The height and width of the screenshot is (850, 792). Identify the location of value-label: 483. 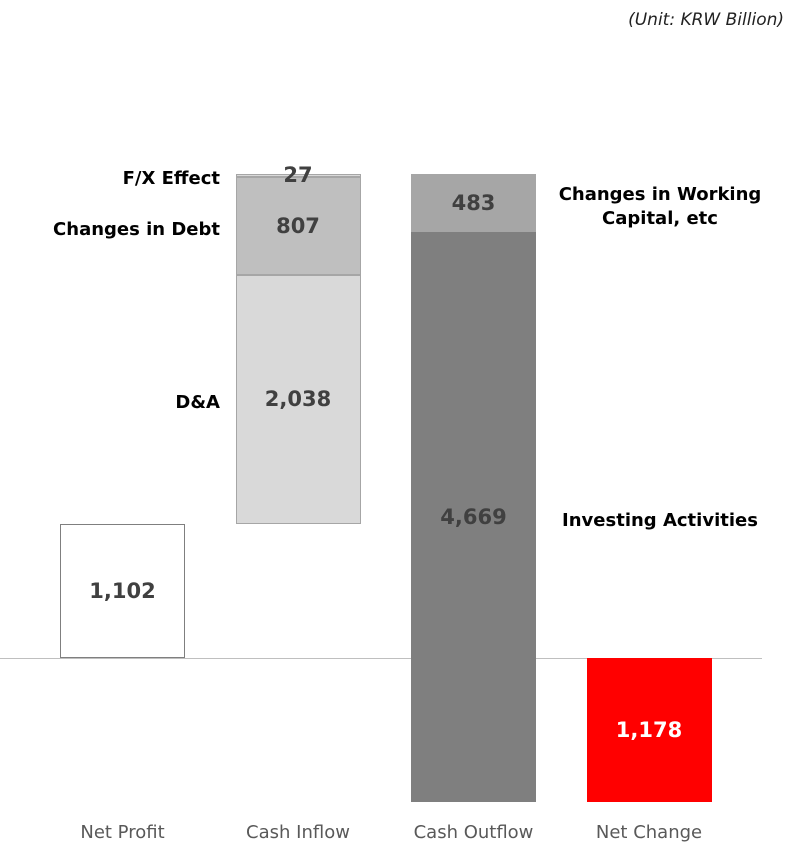
(473, 203).